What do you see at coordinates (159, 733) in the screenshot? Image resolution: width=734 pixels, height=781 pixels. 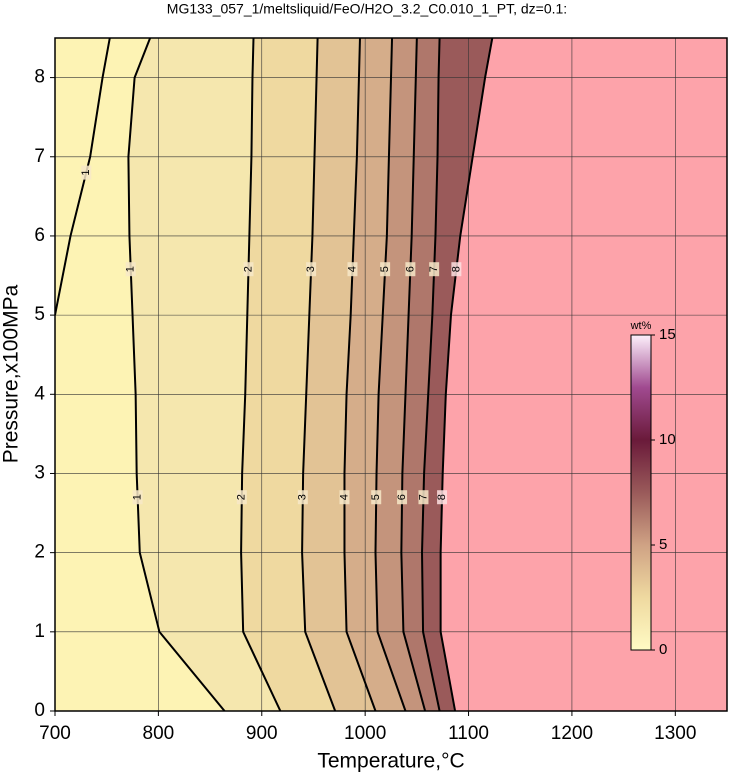 I see `x-tick-label: 800` at bounding box center [159, 733].